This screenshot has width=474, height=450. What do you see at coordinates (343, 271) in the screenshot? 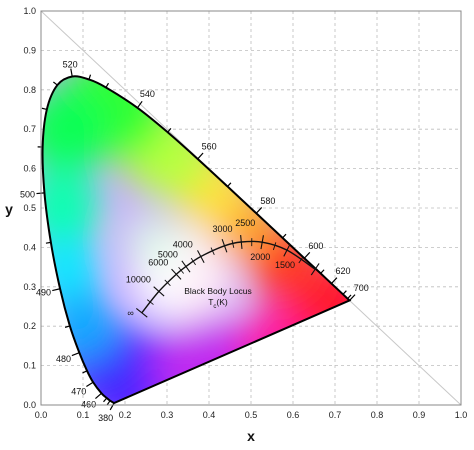
I see `wavelength-label: 620` at bounding box center [343, 271].